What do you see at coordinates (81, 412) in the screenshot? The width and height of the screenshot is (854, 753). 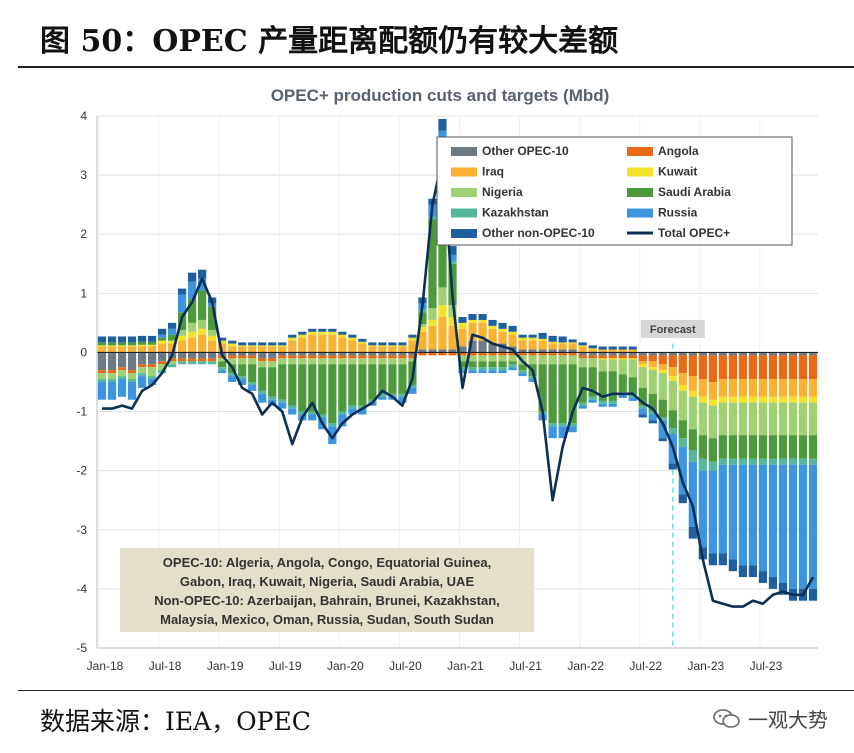 I see `y-tick-label: -1` at bounding box center [81, 412].